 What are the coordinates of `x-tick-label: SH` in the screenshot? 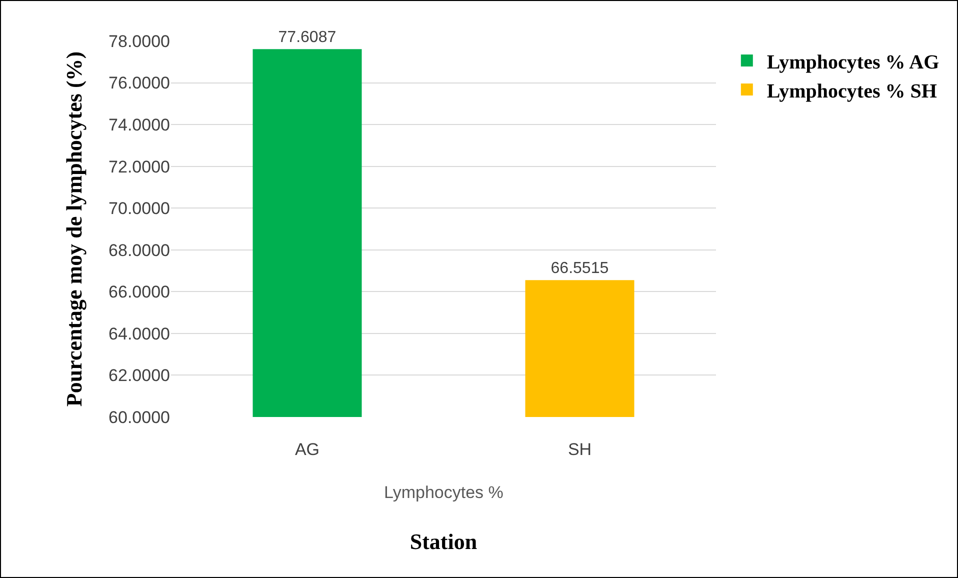 It's located at (580, 449).